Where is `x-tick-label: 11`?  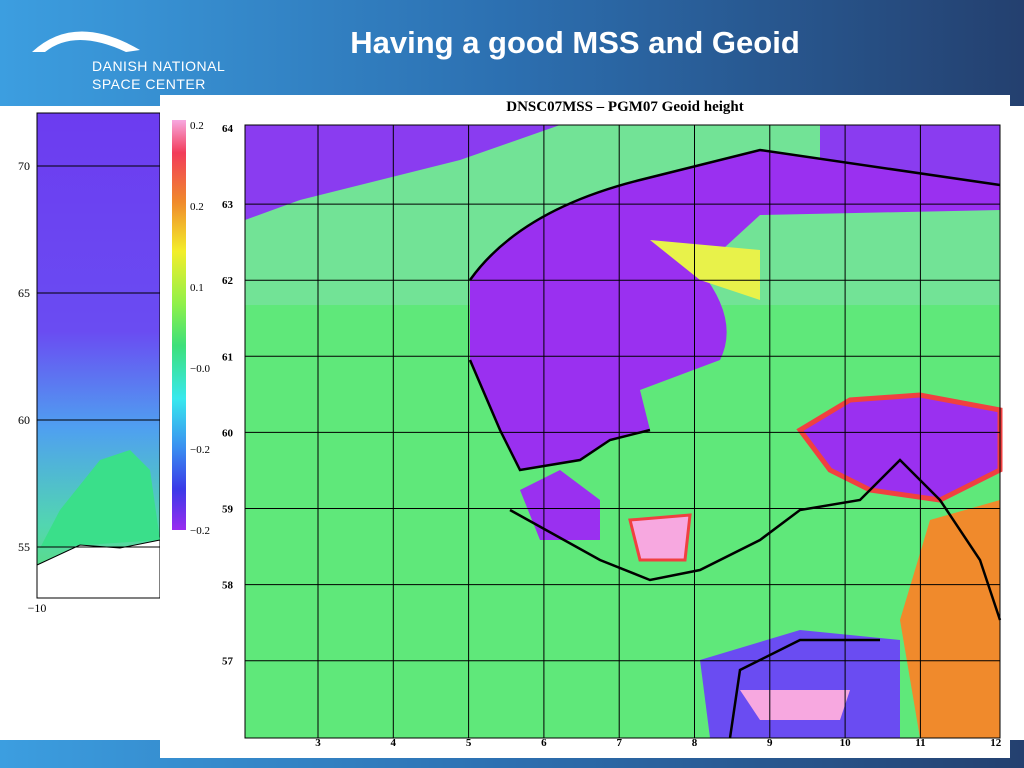
x-tick-label: 11 is located at coordinates (920, 743).